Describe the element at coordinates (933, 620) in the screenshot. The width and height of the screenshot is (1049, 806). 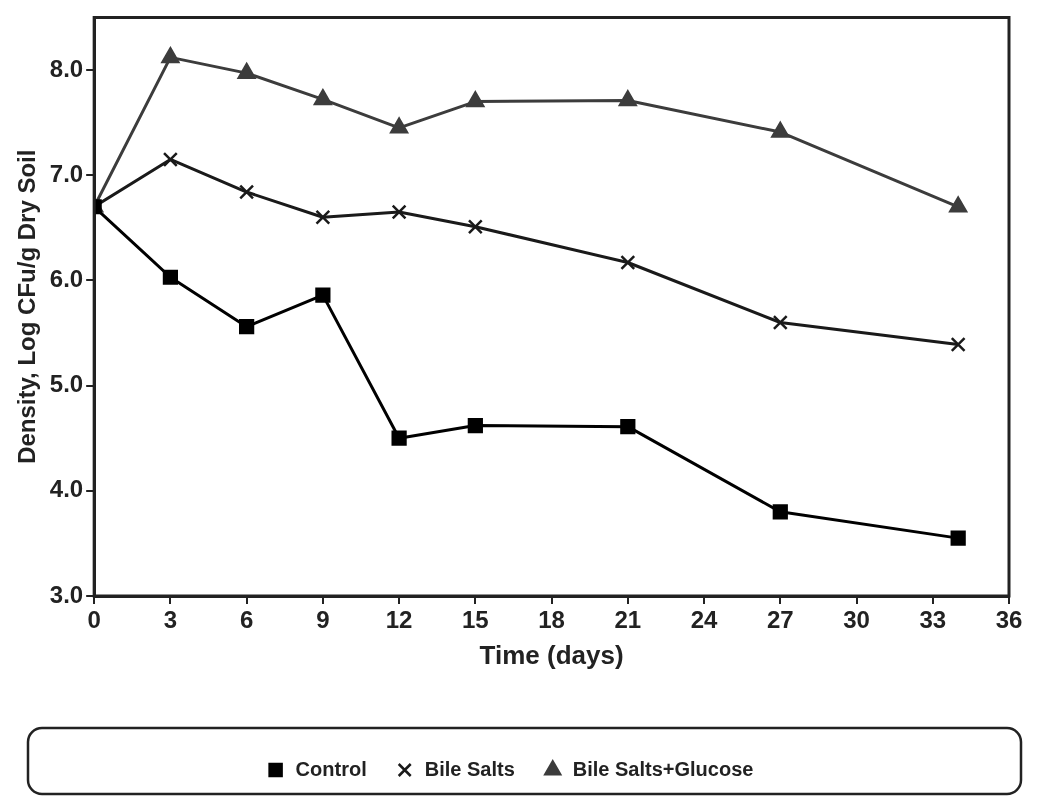
I see `x-tick-label: 33` at that location.